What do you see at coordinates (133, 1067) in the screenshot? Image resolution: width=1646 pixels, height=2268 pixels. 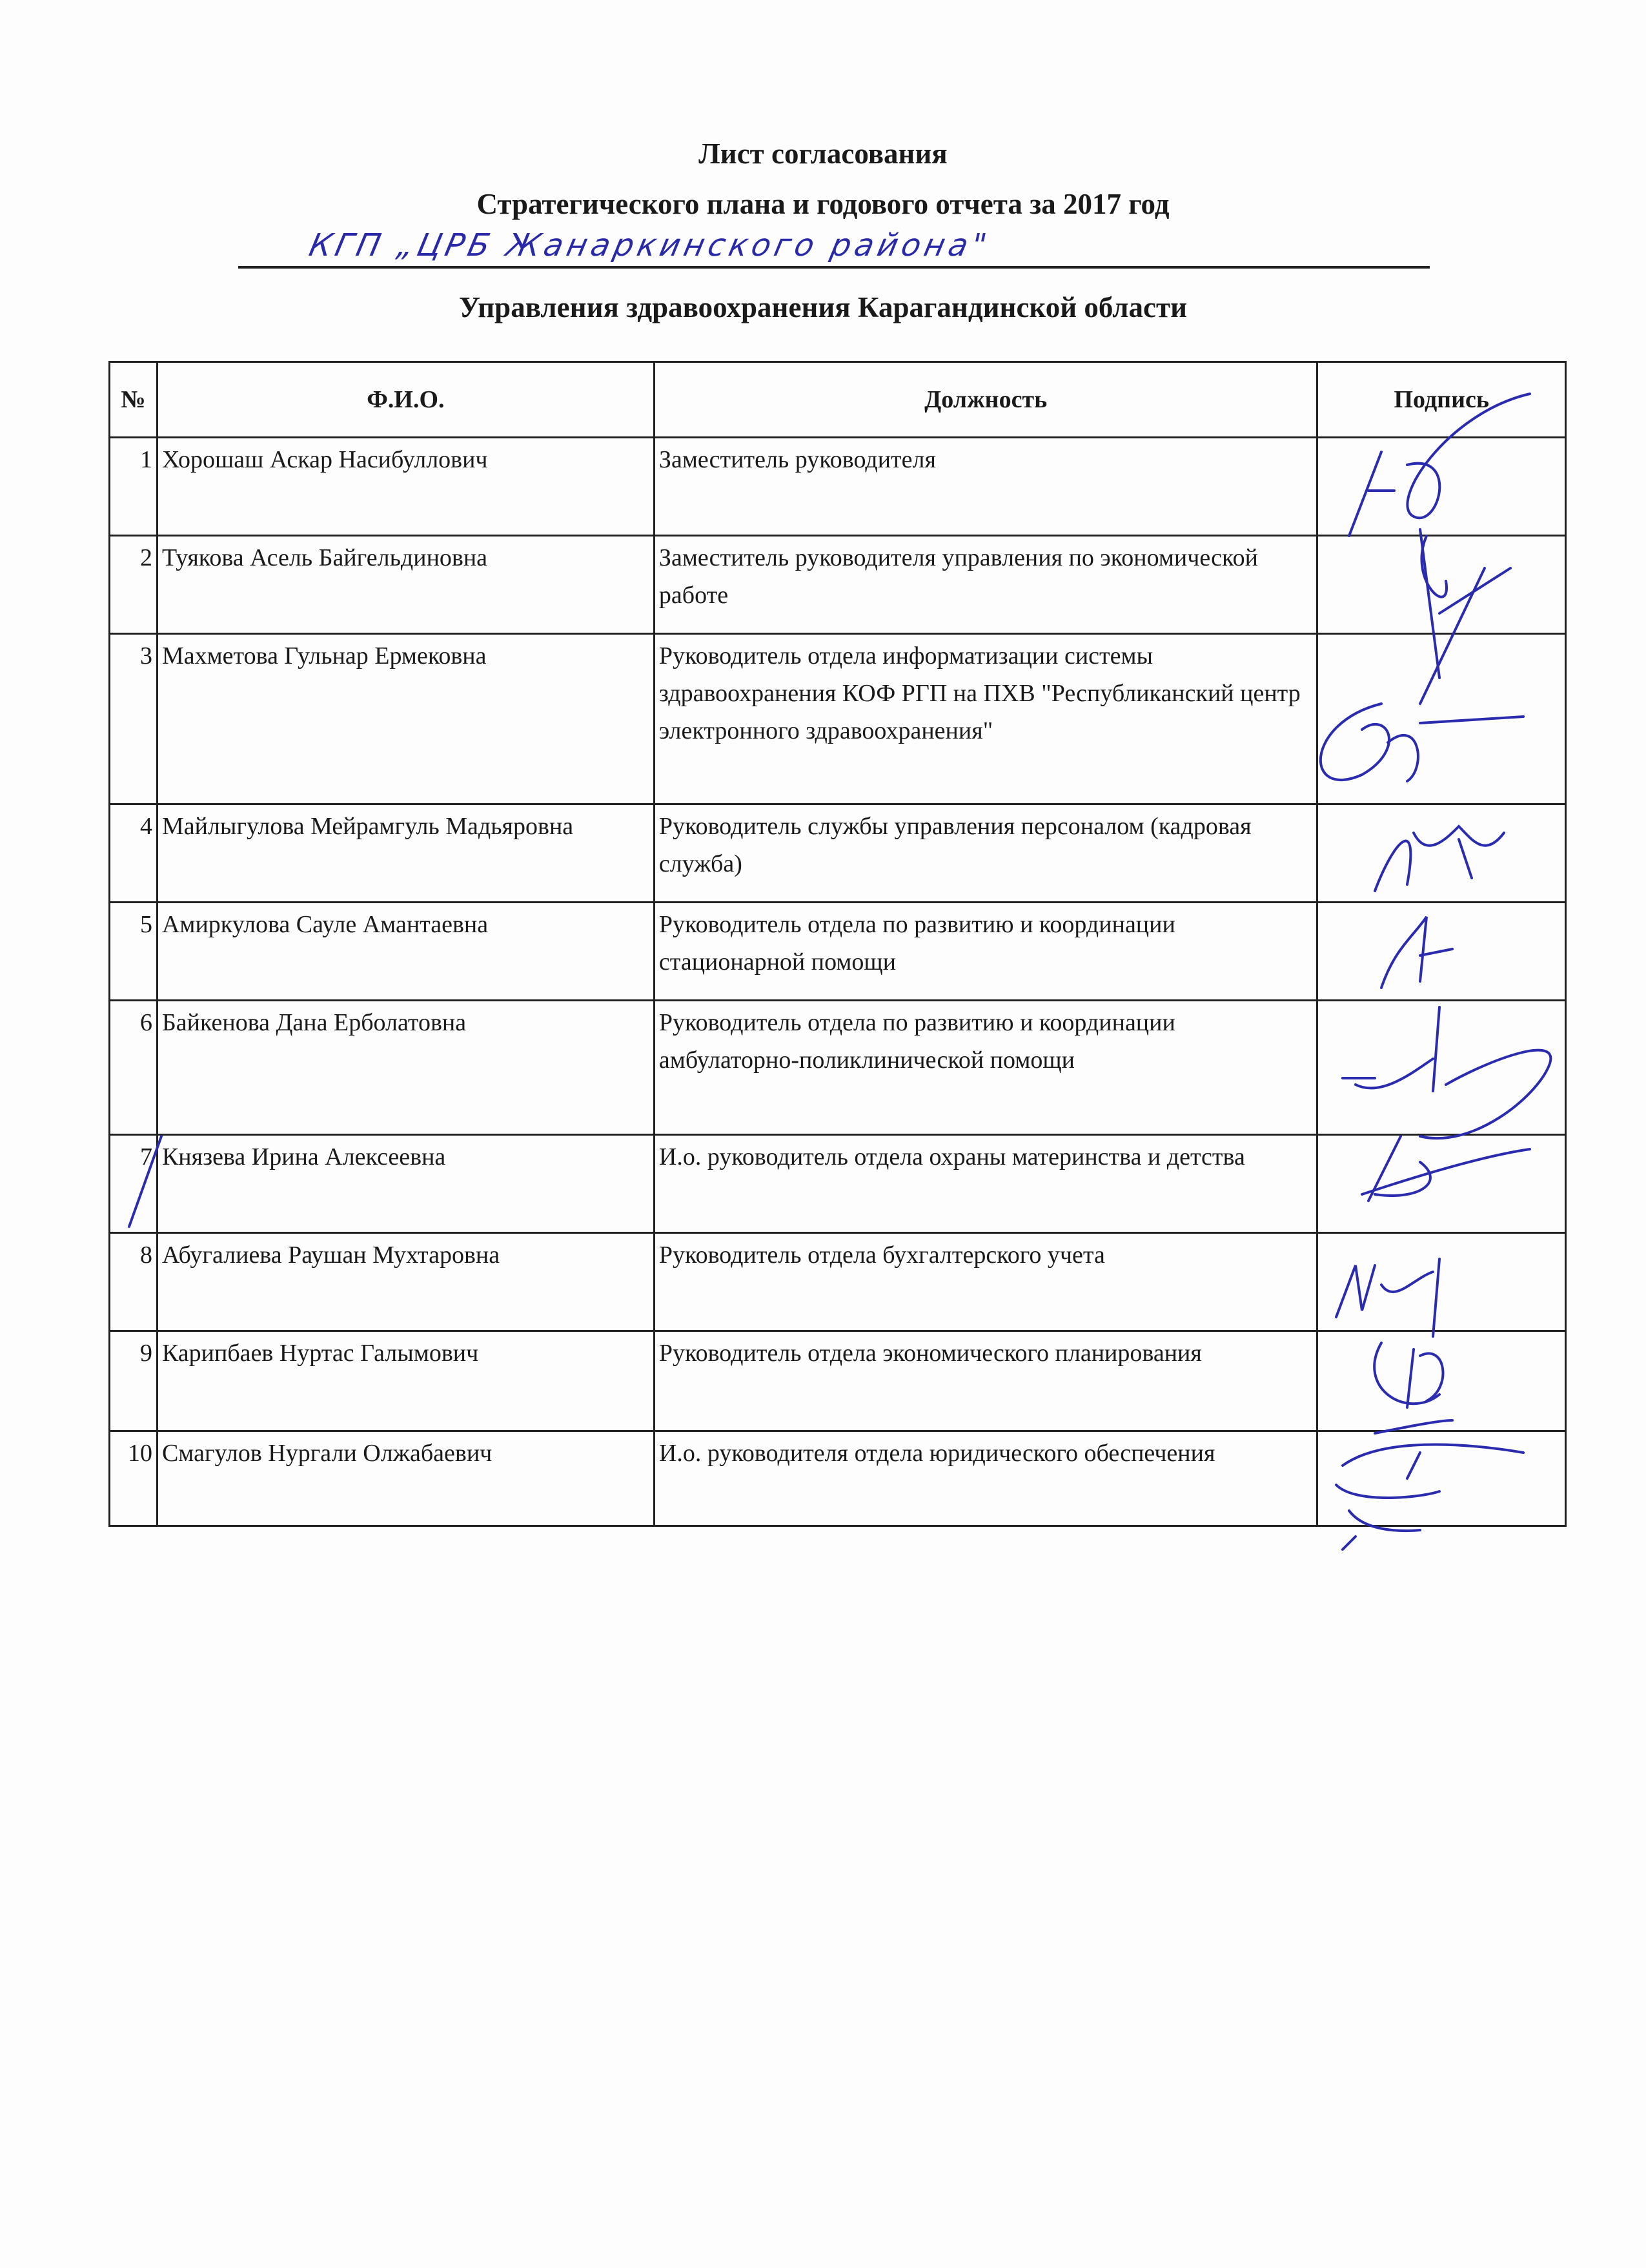 I see `row-number: 6` at bounding box center [133, 1067].